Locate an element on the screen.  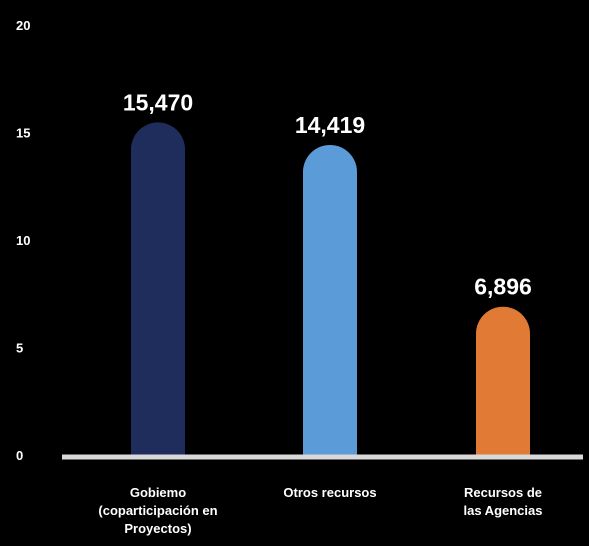
data-label: 14,419 is located at coordinates (330, 125).